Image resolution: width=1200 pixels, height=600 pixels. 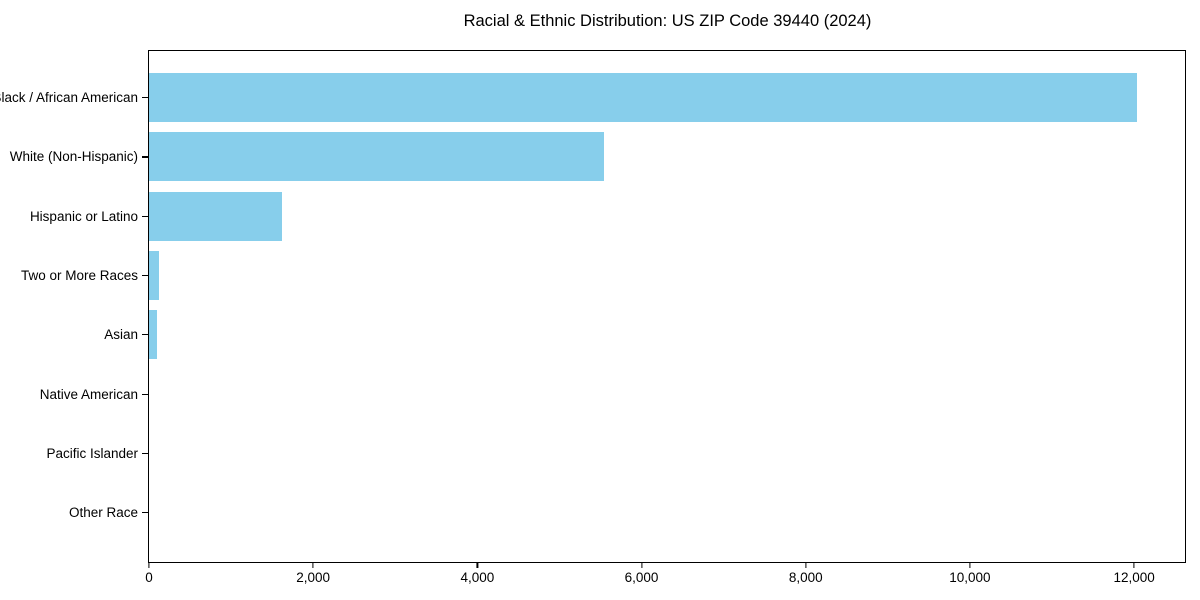 I want to click on x-tick-label: 12,000, so click(x=1134, y=577).